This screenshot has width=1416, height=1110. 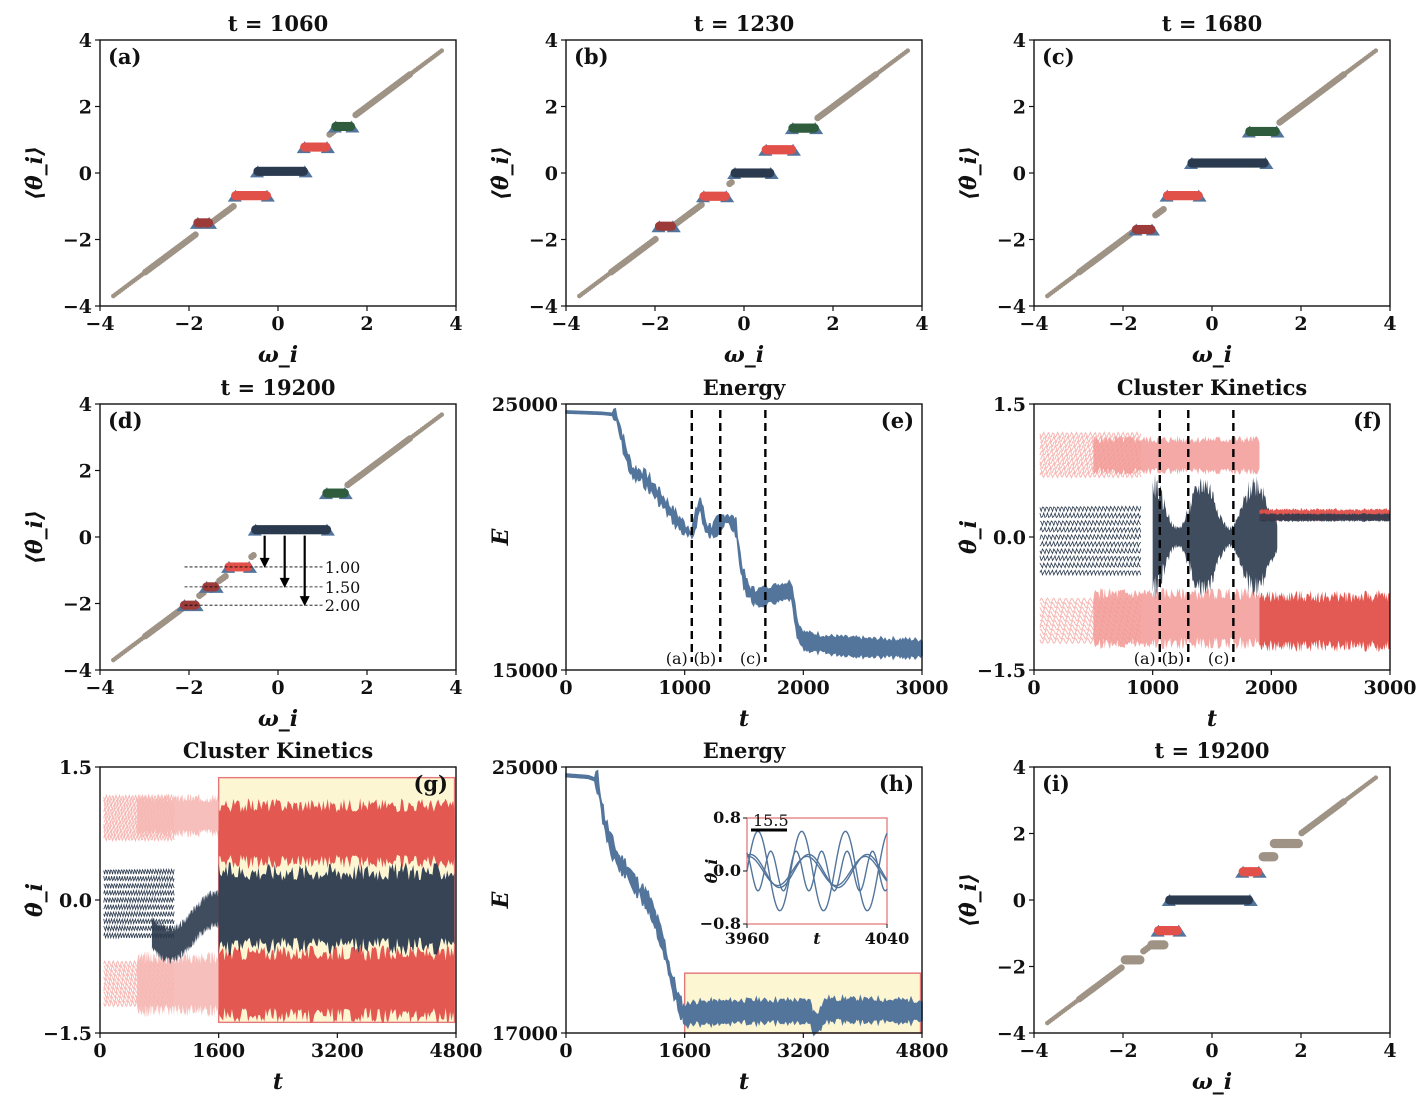 I want to click on time-marker-label: (a), so click(x=1145, y=658).